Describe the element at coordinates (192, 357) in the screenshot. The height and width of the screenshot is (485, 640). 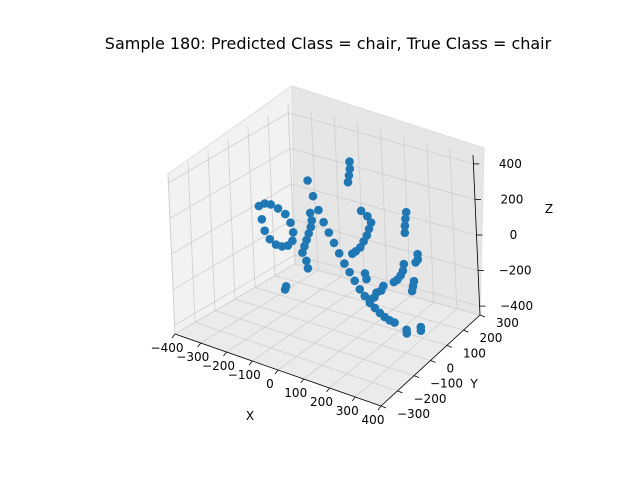
I see `x-tick-label: −300` at that location.